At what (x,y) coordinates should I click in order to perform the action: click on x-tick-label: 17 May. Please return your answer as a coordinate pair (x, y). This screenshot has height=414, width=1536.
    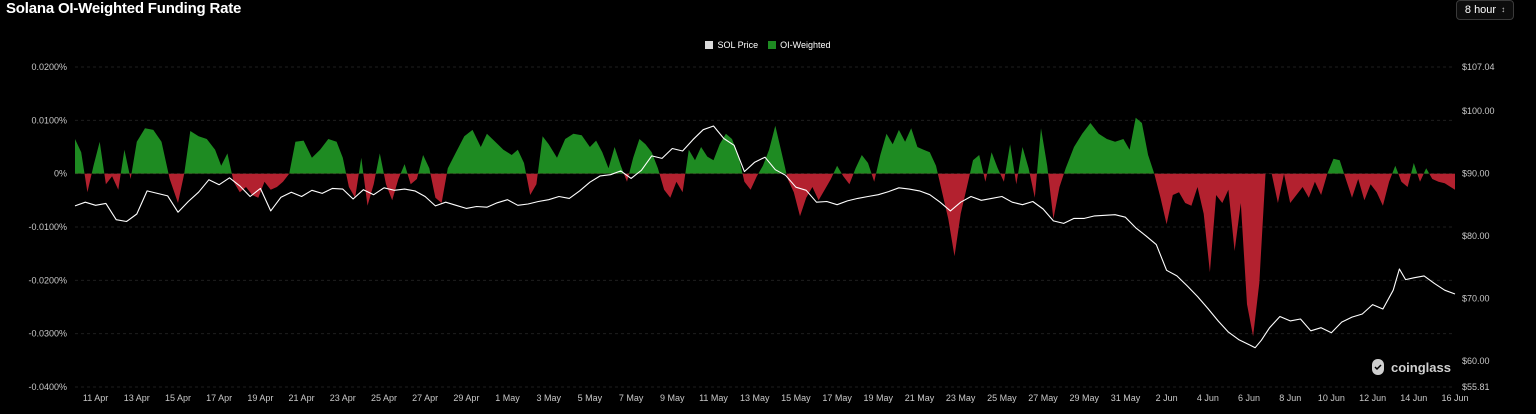
    Looking at the image, I should click on (837, 398).